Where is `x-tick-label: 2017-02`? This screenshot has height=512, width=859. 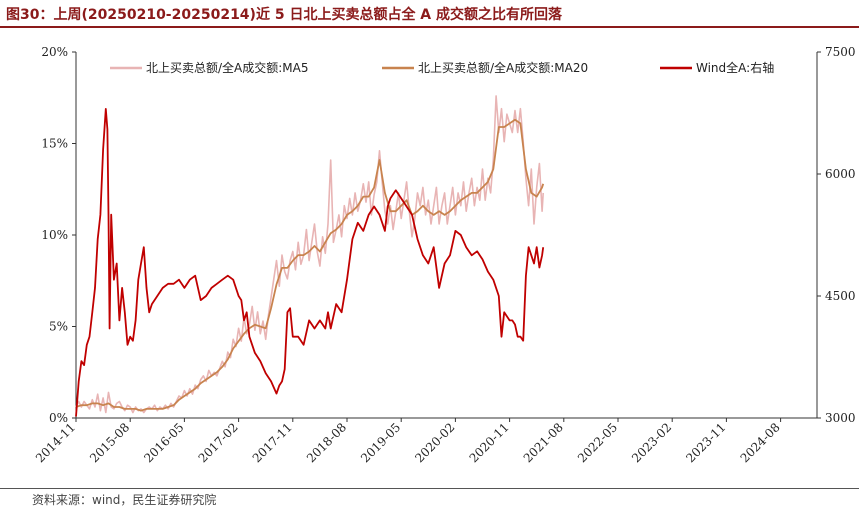 x-tick-label: 2017-02 is located at coordinates (218, 442).